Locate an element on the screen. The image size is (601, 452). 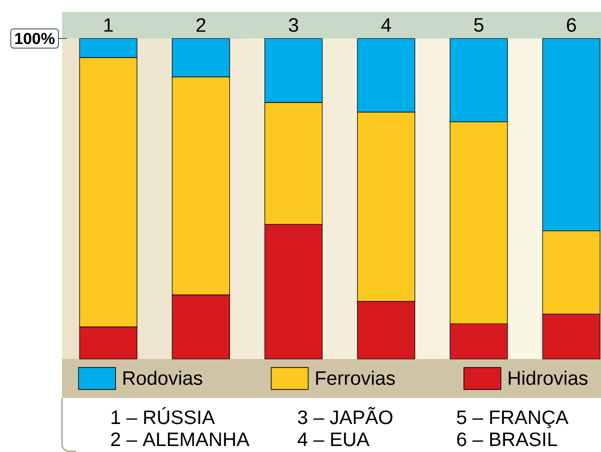
text: 2 – ALEMANHA is located at coordinates (180, 439).